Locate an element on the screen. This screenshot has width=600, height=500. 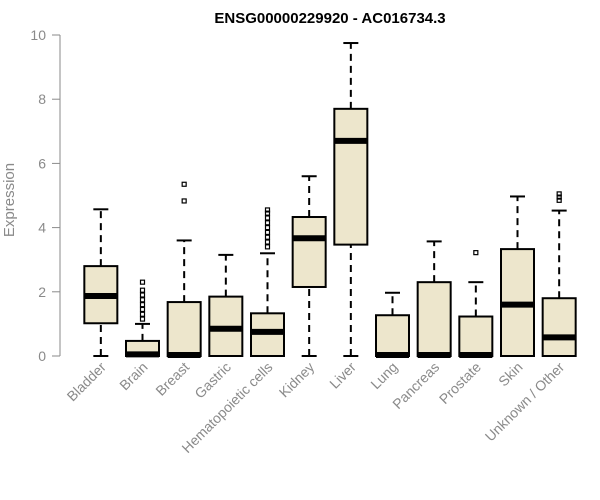
box-lung is located at coordinates (392, 325).